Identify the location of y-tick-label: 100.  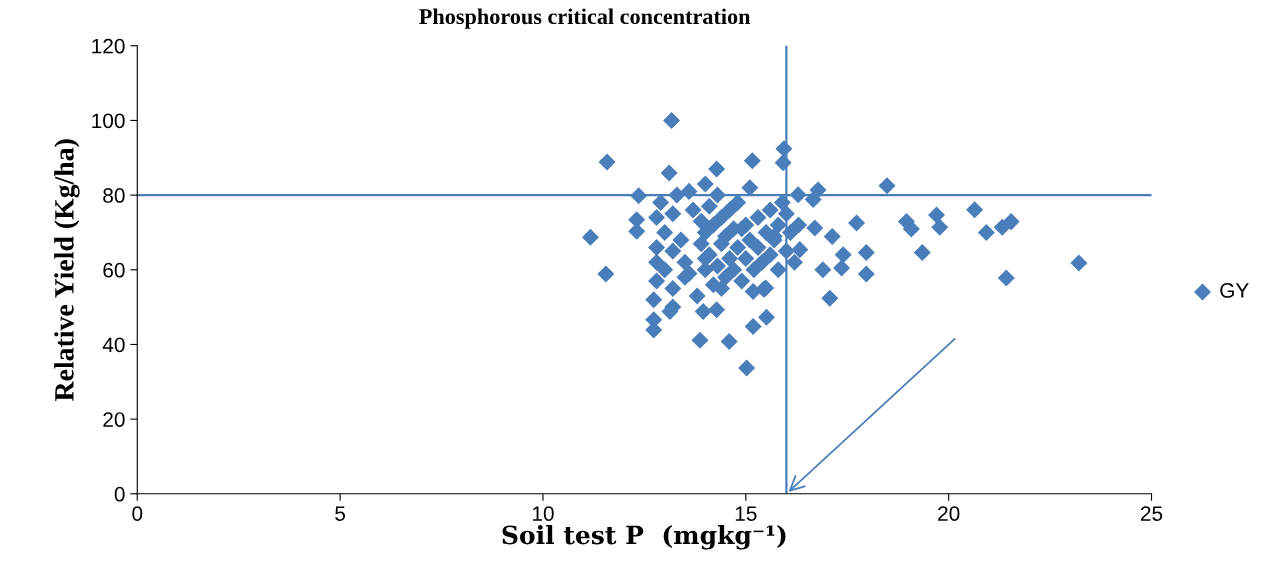
(108, 121).